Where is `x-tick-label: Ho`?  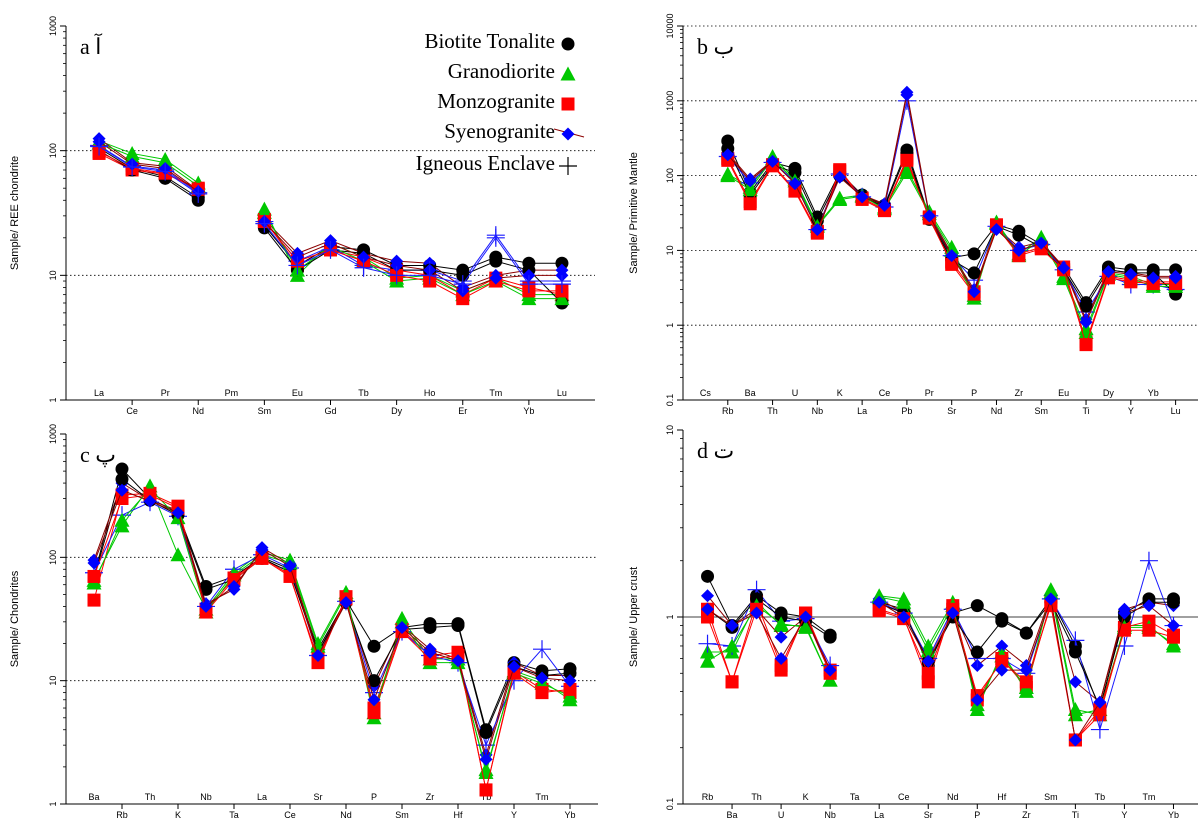 x-tick-label: Ho is located at coordinates (430, 393).